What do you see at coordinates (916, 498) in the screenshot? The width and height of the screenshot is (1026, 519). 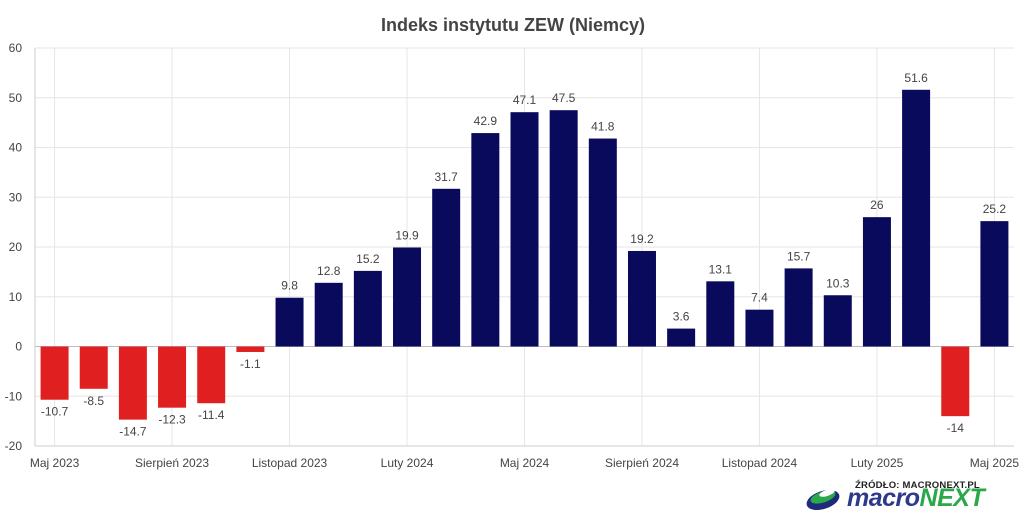 I see `macronext-wordmark: macroNEXT` at bounding box center [916, 498].